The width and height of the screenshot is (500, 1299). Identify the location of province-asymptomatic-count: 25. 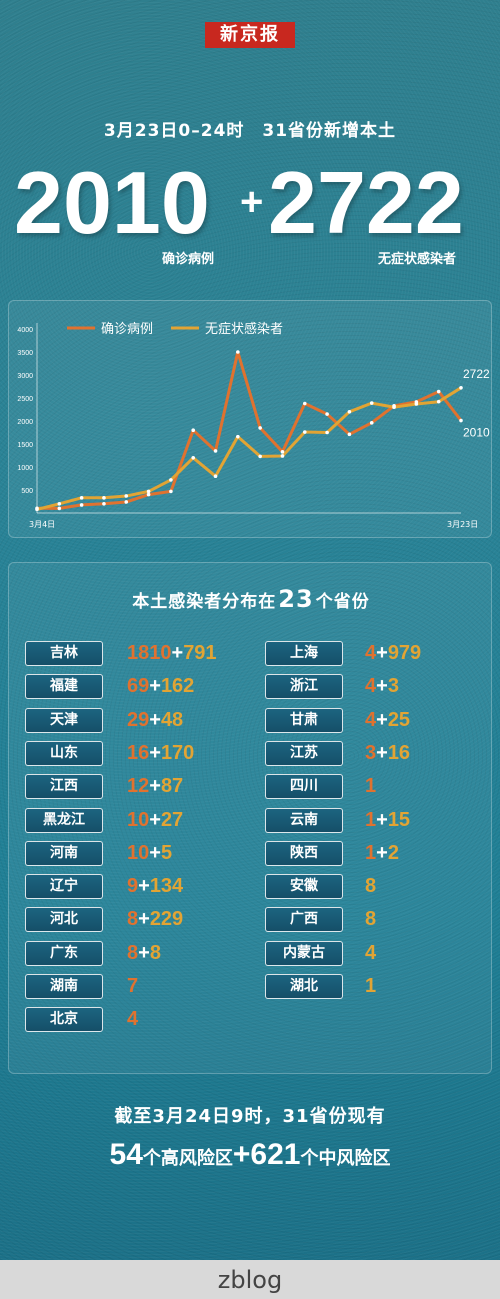
(399, 719).